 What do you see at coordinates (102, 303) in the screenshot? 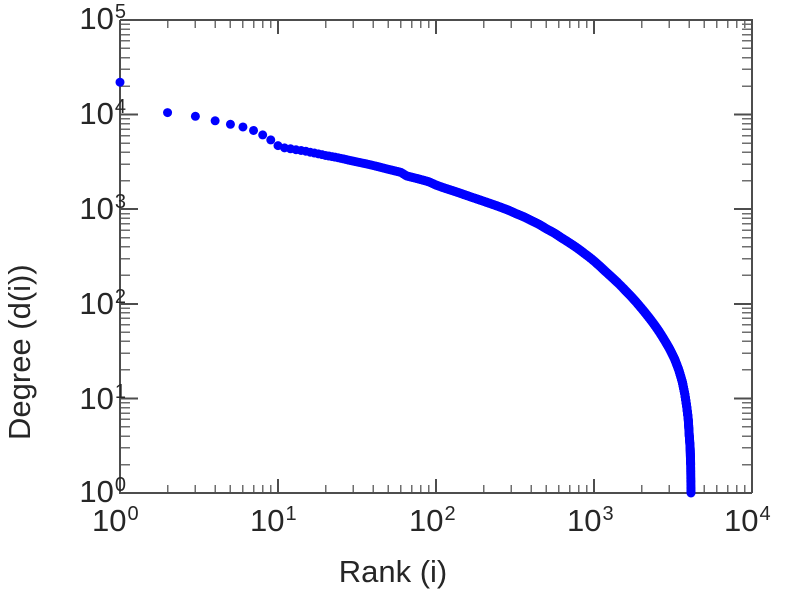
I see `y-tick-label-2: 10²` at bounding box center [102, 303].